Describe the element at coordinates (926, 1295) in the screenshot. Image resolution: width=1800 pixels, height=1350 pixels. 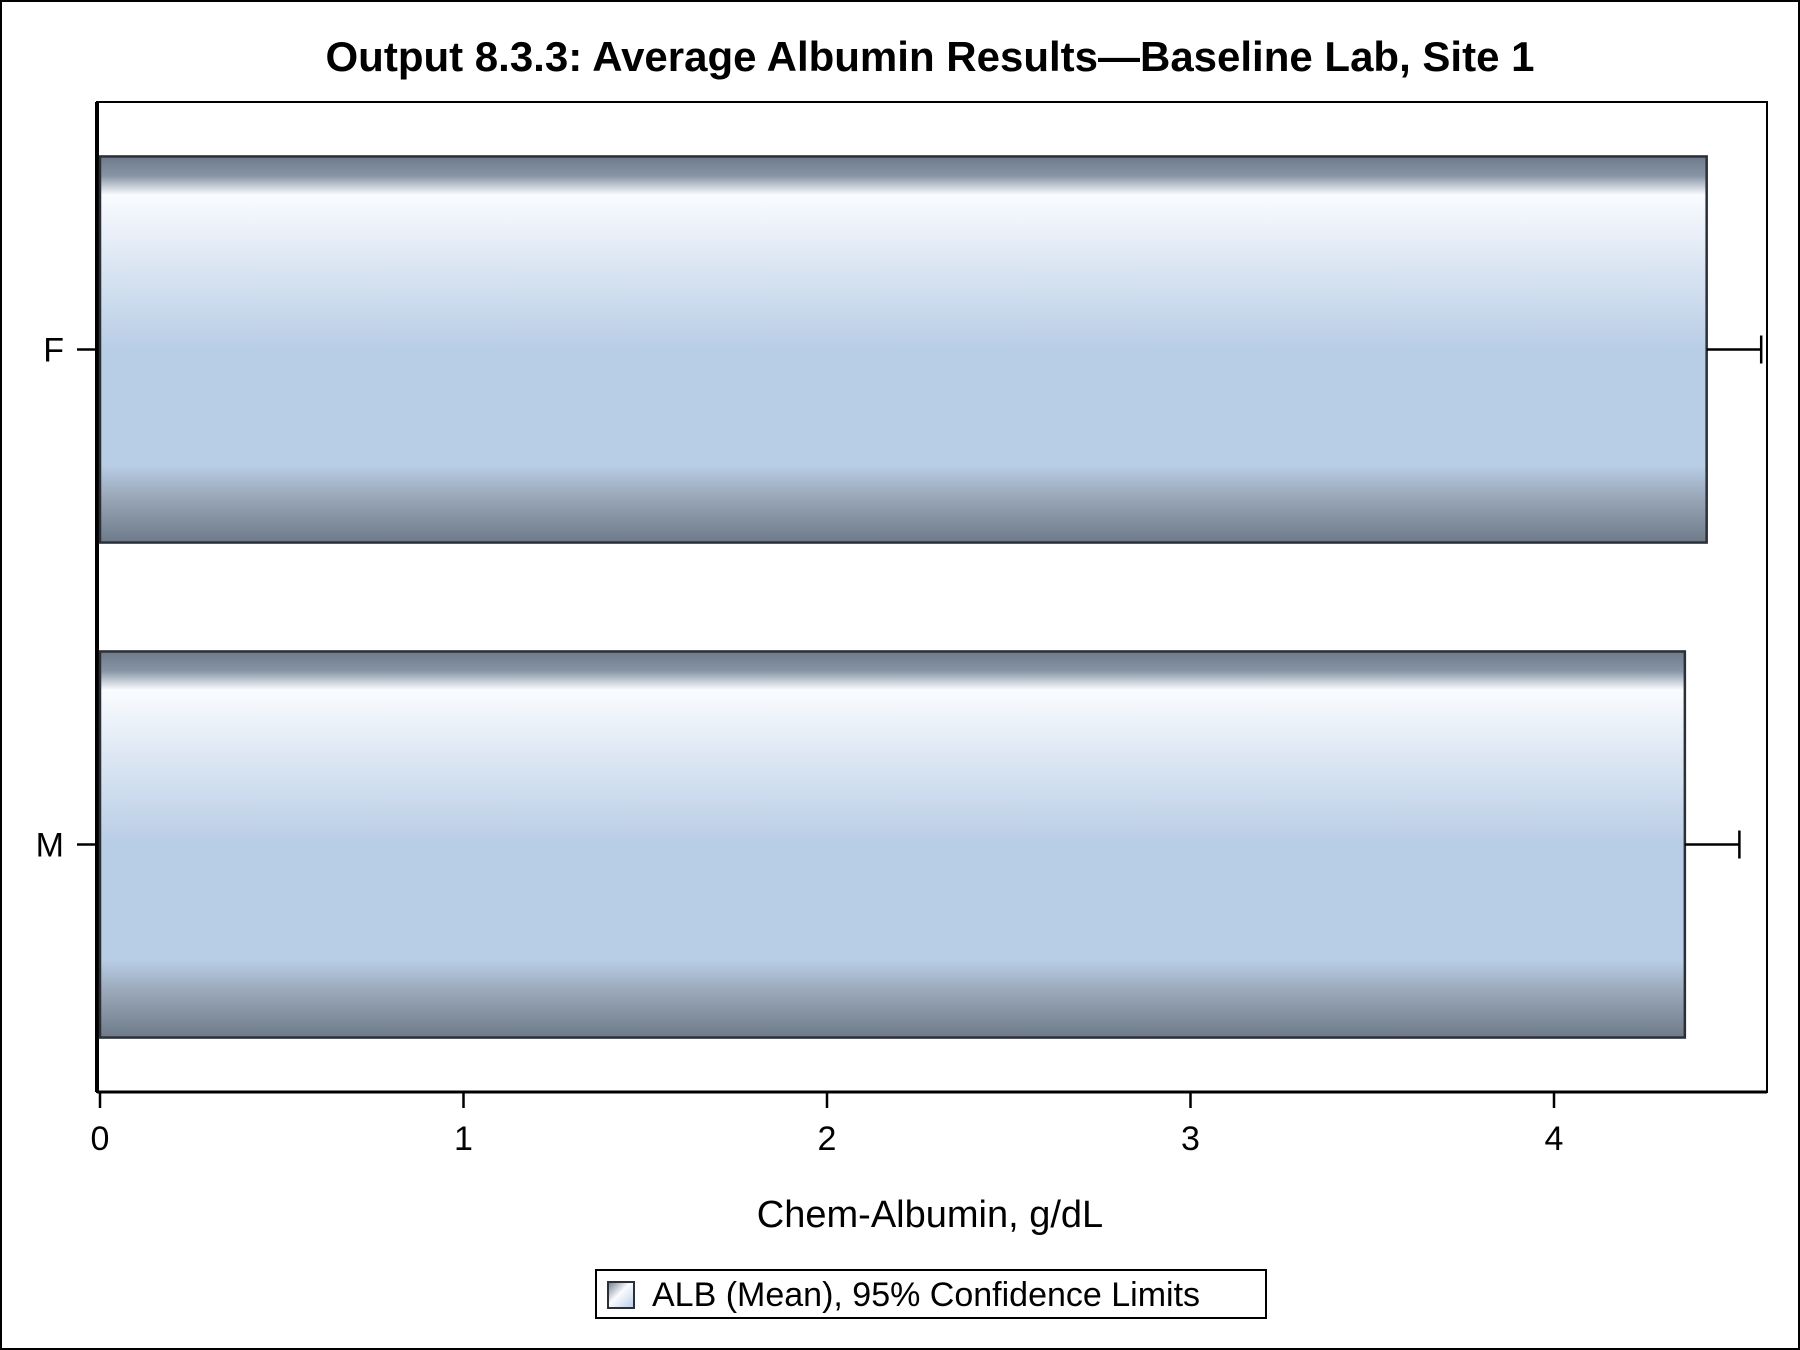
I see `legend-label: ALB (Mean), 95% Confidence Limits` at that location.